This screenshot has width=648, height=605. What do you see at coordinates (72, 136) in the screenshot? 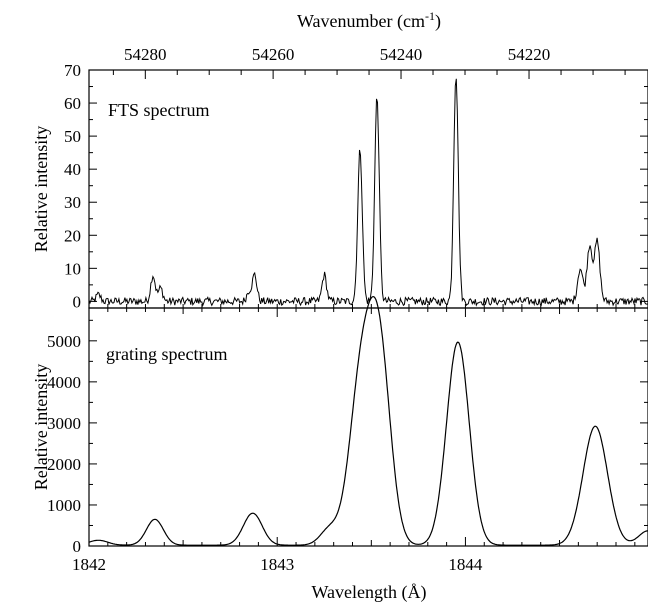
I see `fts-y-tick-label: 50` at bounding box center [72, 136].